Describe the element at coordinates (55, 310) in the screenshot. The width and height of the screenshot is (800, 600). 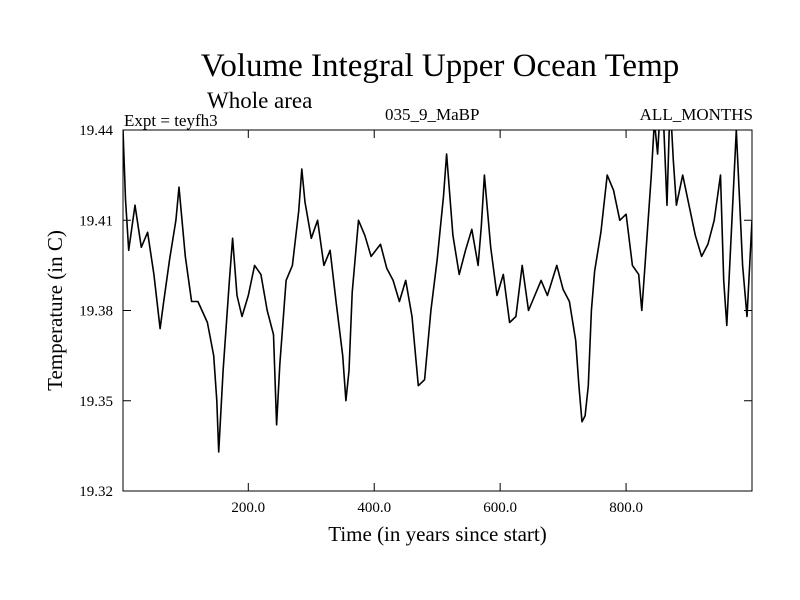
I see `y-axis-label: Temperature (in C)` at that location.